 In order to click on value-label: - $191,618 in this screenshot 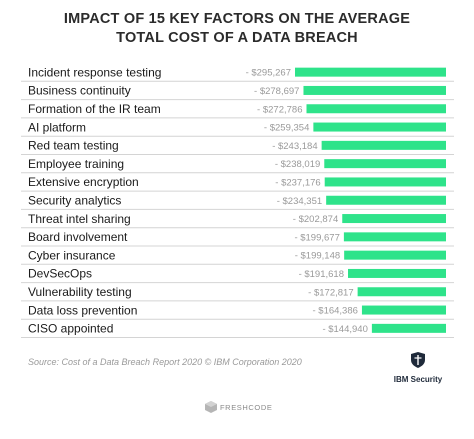, I will do `click(321, 274)`.